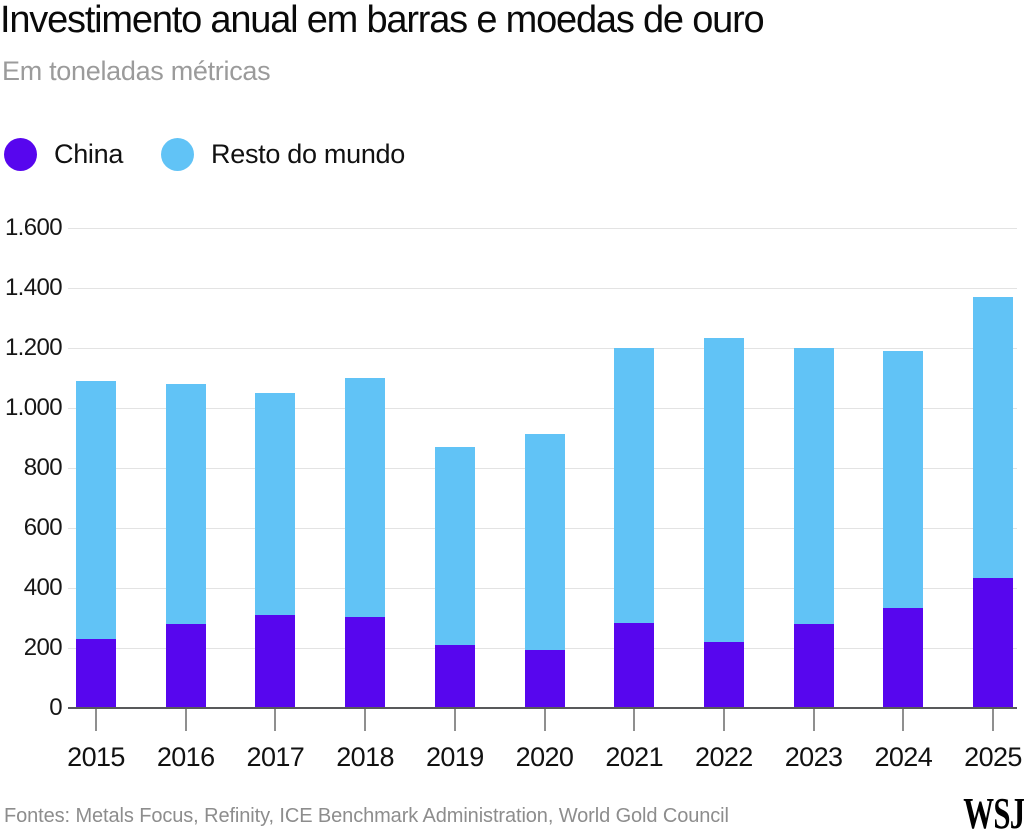 The height and width of the screenshot is (834, 1024). What do you see at coordinates (136, 71) in the screenshot?
I see `page-subtitle: Em toneladas métricas` at bounding box center [136, 71].